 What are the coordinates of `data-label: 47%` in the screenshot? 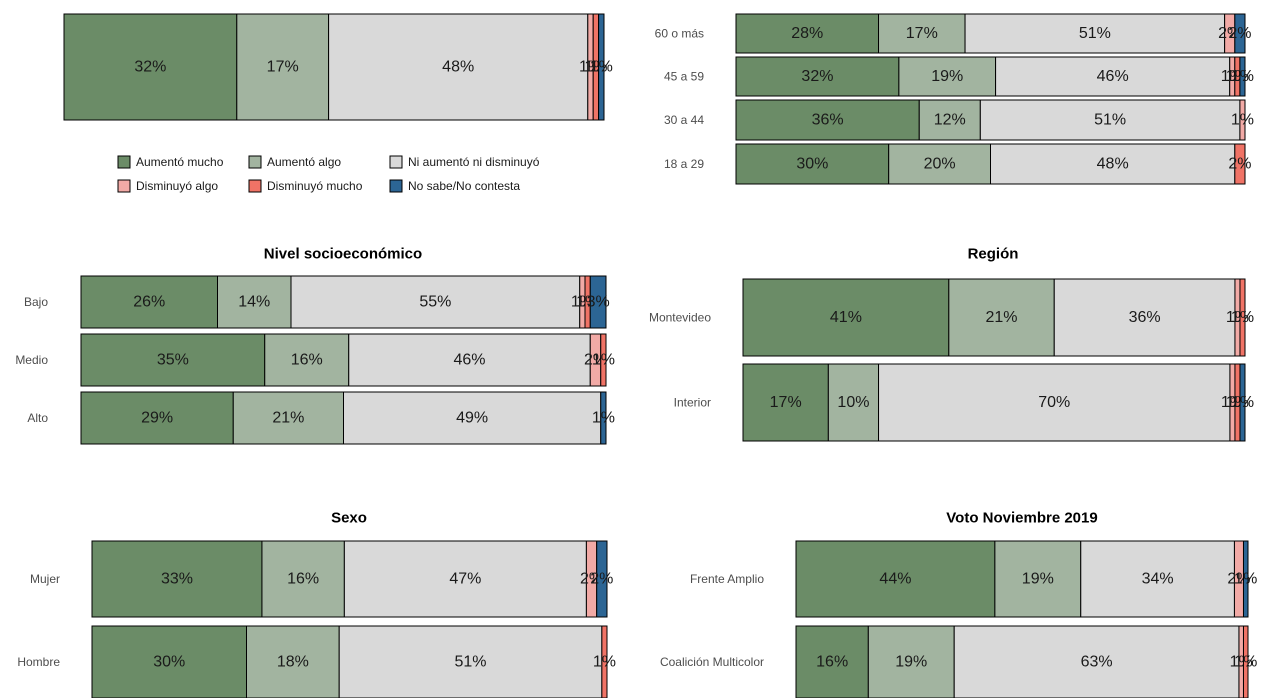 It's located at (465, 579).